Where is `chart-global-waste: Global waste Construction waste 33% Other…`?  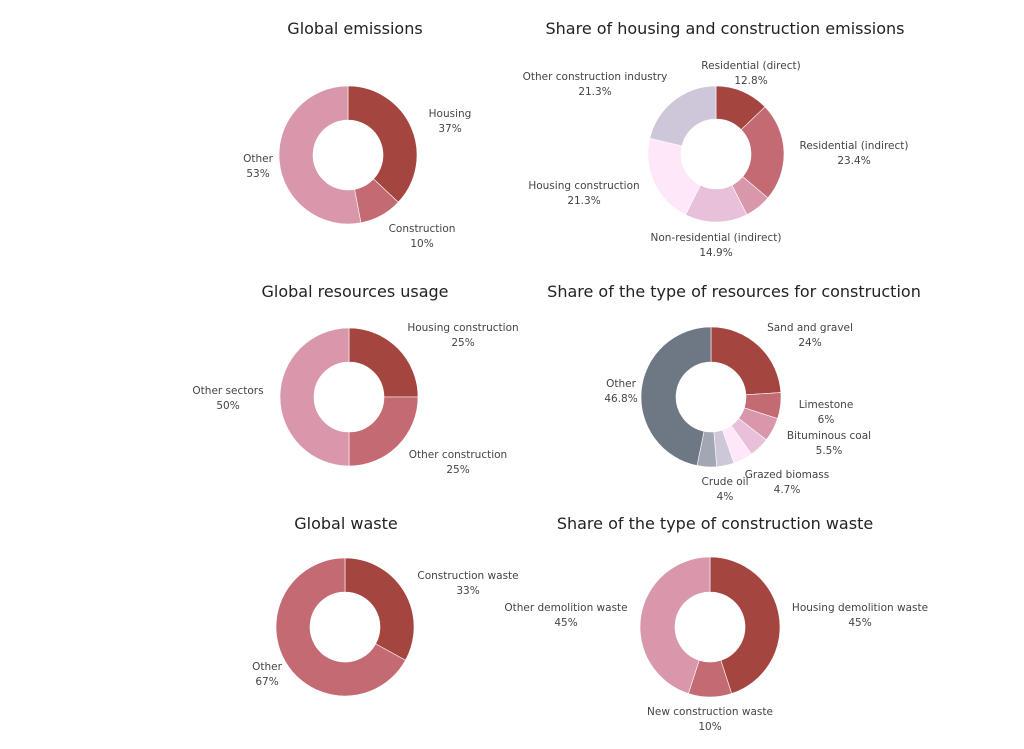 chart-global-waste: Global waste Construction waste 33% Other… is located at coordinates (385, 605).